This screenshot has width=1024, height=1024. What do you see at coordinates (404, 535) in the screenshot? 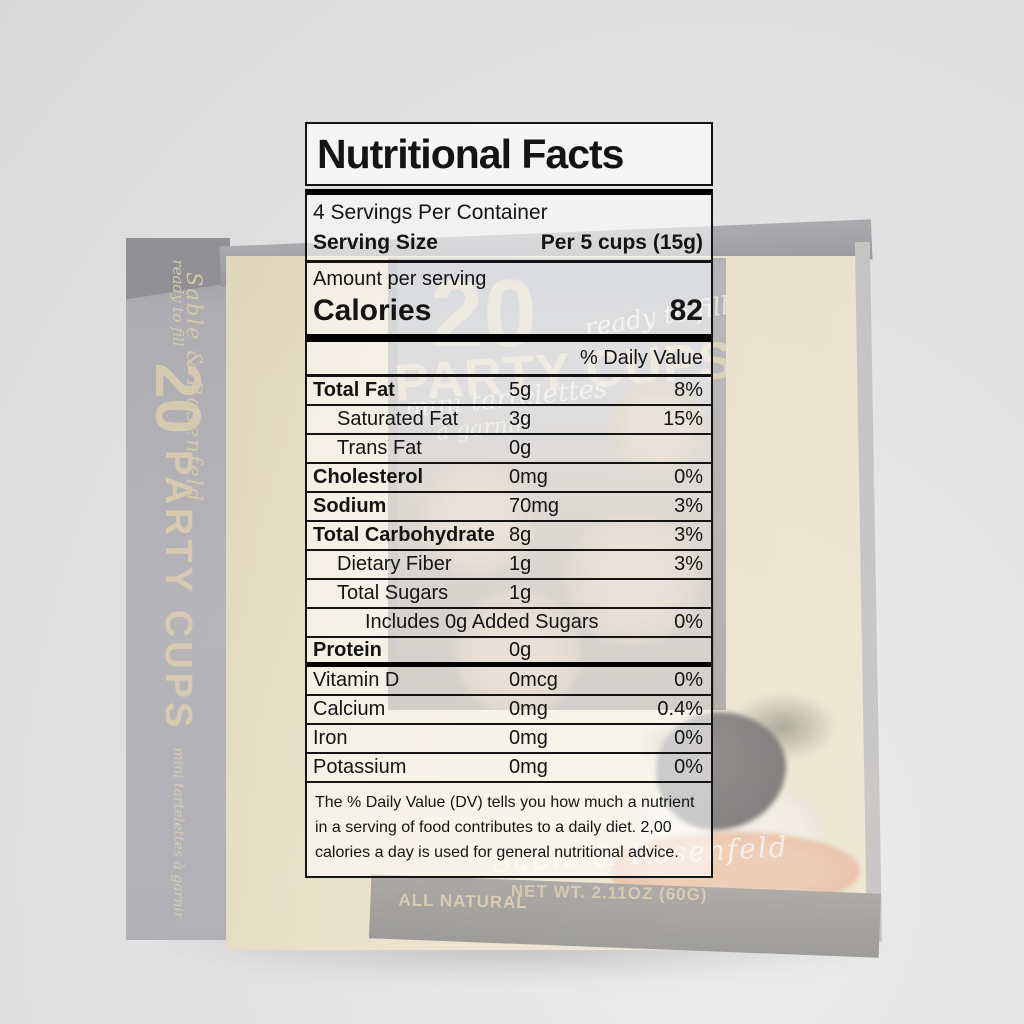
I see `nutrient-name: Total Carbohydrate` at bounding box center [404, 535].